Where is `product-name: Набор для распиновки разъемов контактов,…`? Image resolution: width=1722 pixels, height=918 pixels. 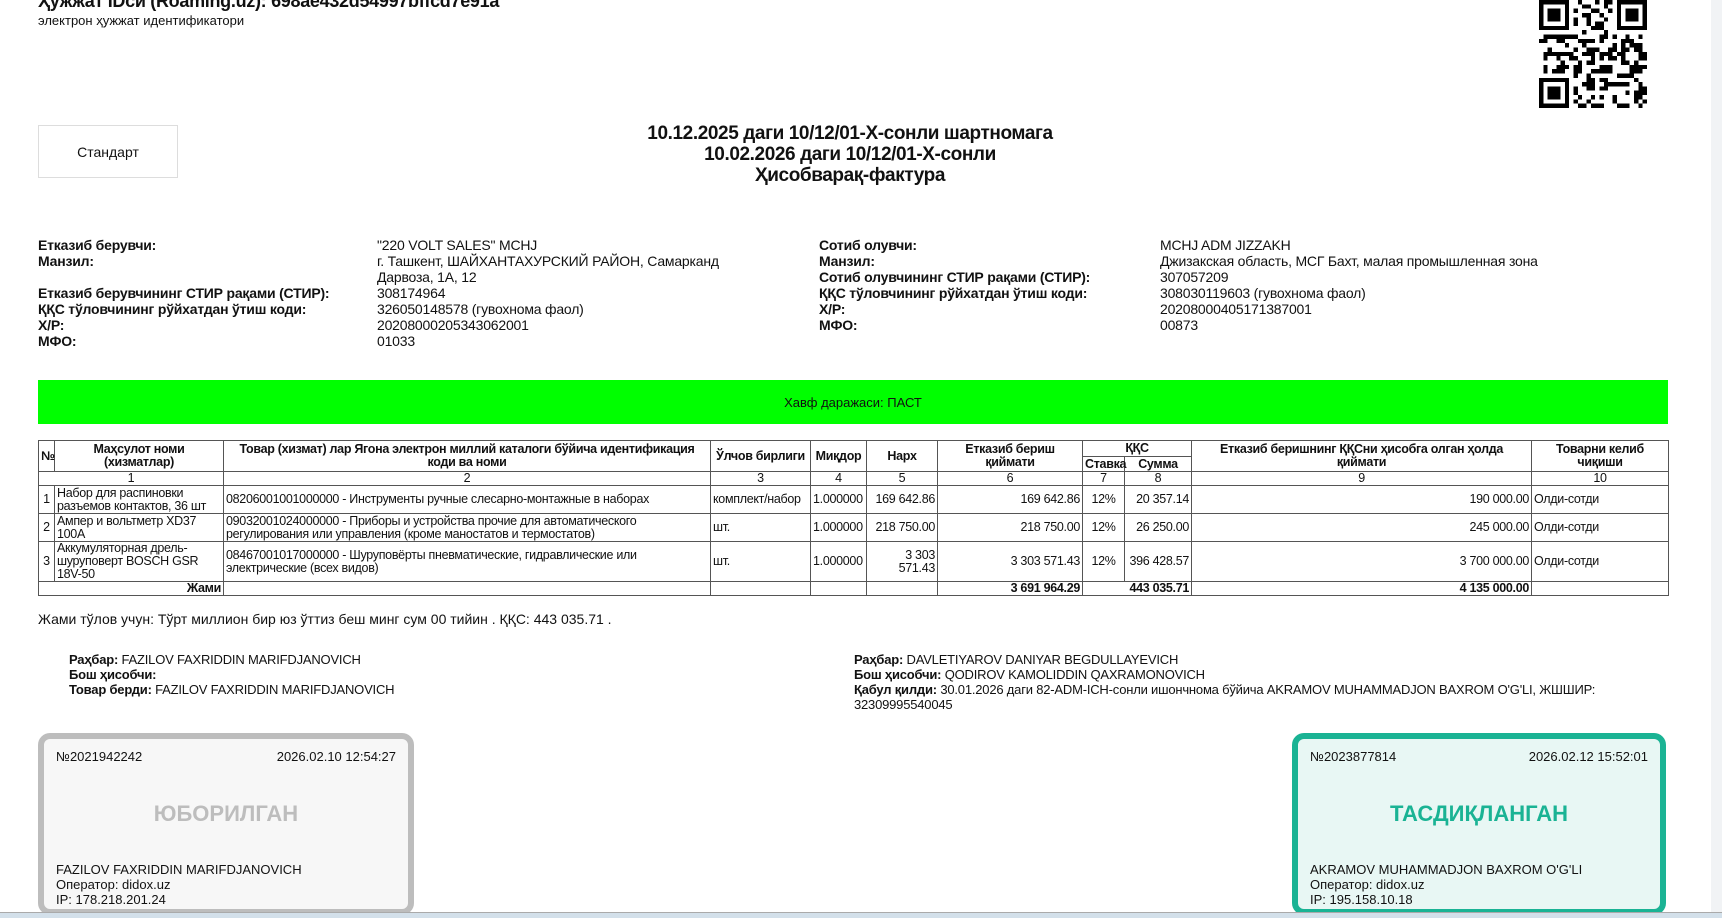 product-name: Набор для распиновки разъемов контактов,… is located at coordinates (139, 499).